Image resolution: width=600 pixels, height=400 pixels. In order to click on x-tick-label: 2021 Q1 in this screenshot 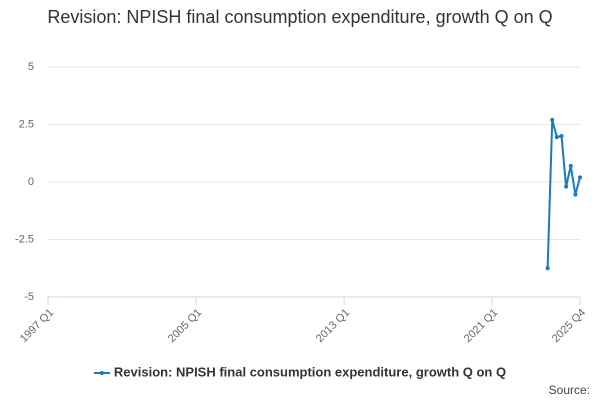, I will do `click(481, 326)`.